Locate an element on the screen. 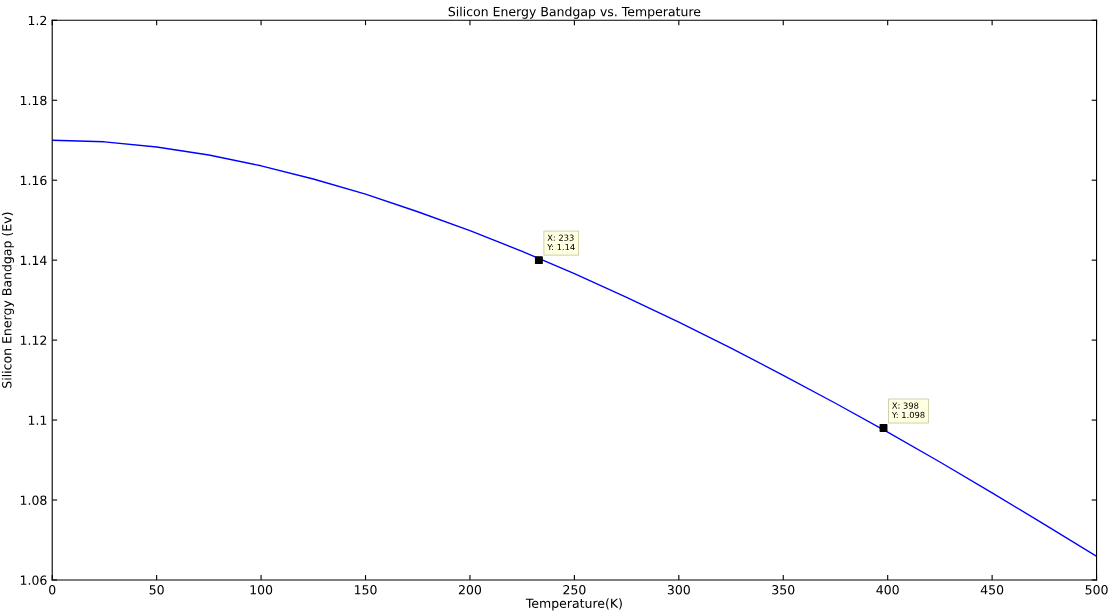  chart-title: Silicon Energy Bandgap vs. Temperature is located at coordinates (574, 12).